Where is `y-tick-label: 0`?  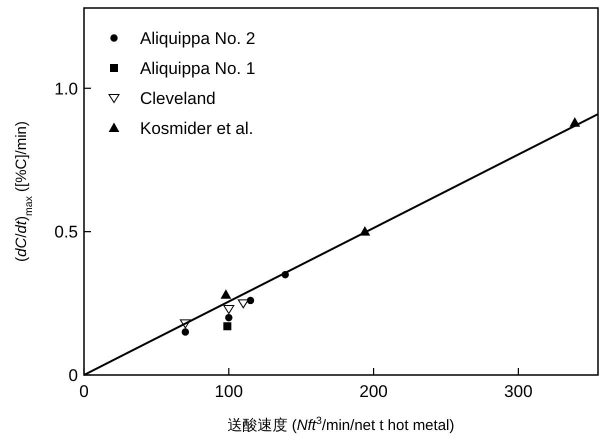
y-tick-label: 0 is located at coordinates (73, 375).